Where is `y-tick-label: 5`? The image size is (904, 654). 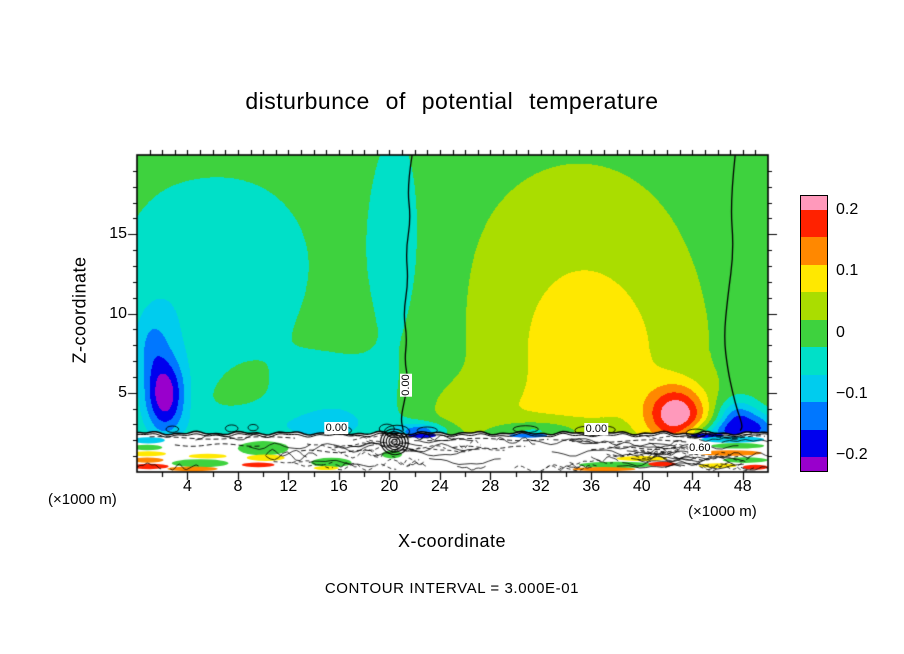
y-tick-label: 5 is located at coordinates (122, 392).